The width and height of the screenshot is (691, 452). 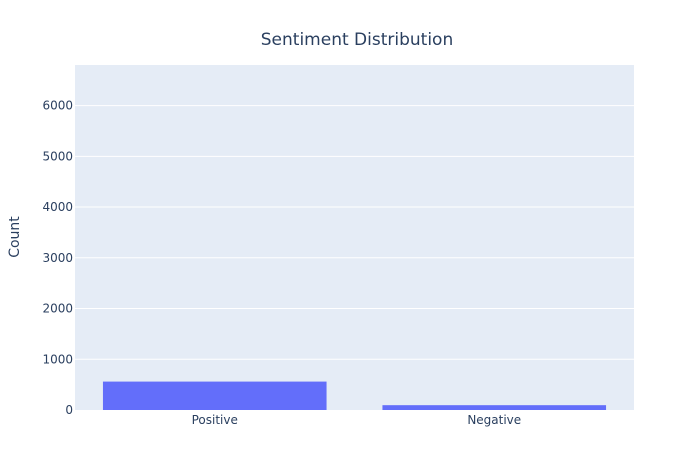 What do you see at coordinates (215, 420) in the screenshot?
I see `x-tick-label: Positive` at bounding box center [215, 420].